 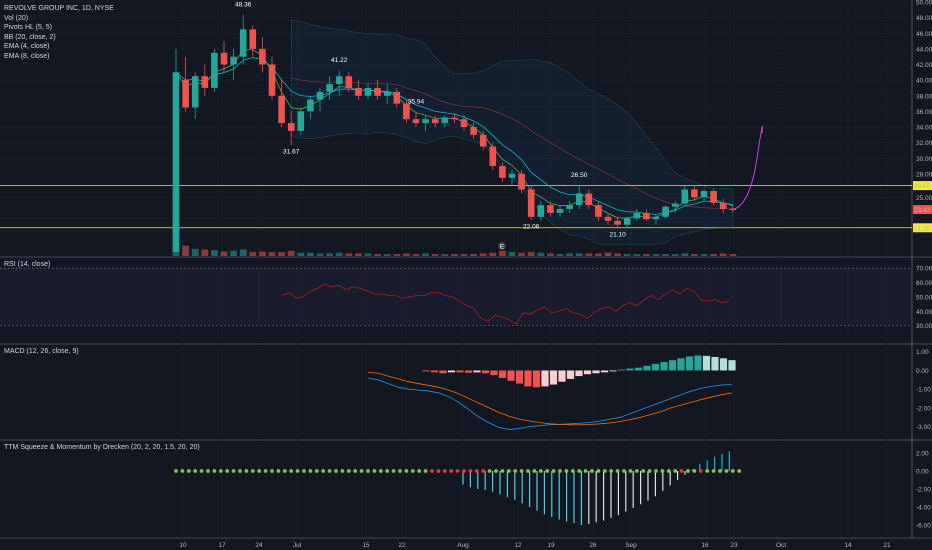 I want to click on price-tick-label: 25.00, so click(x=924, y=198).